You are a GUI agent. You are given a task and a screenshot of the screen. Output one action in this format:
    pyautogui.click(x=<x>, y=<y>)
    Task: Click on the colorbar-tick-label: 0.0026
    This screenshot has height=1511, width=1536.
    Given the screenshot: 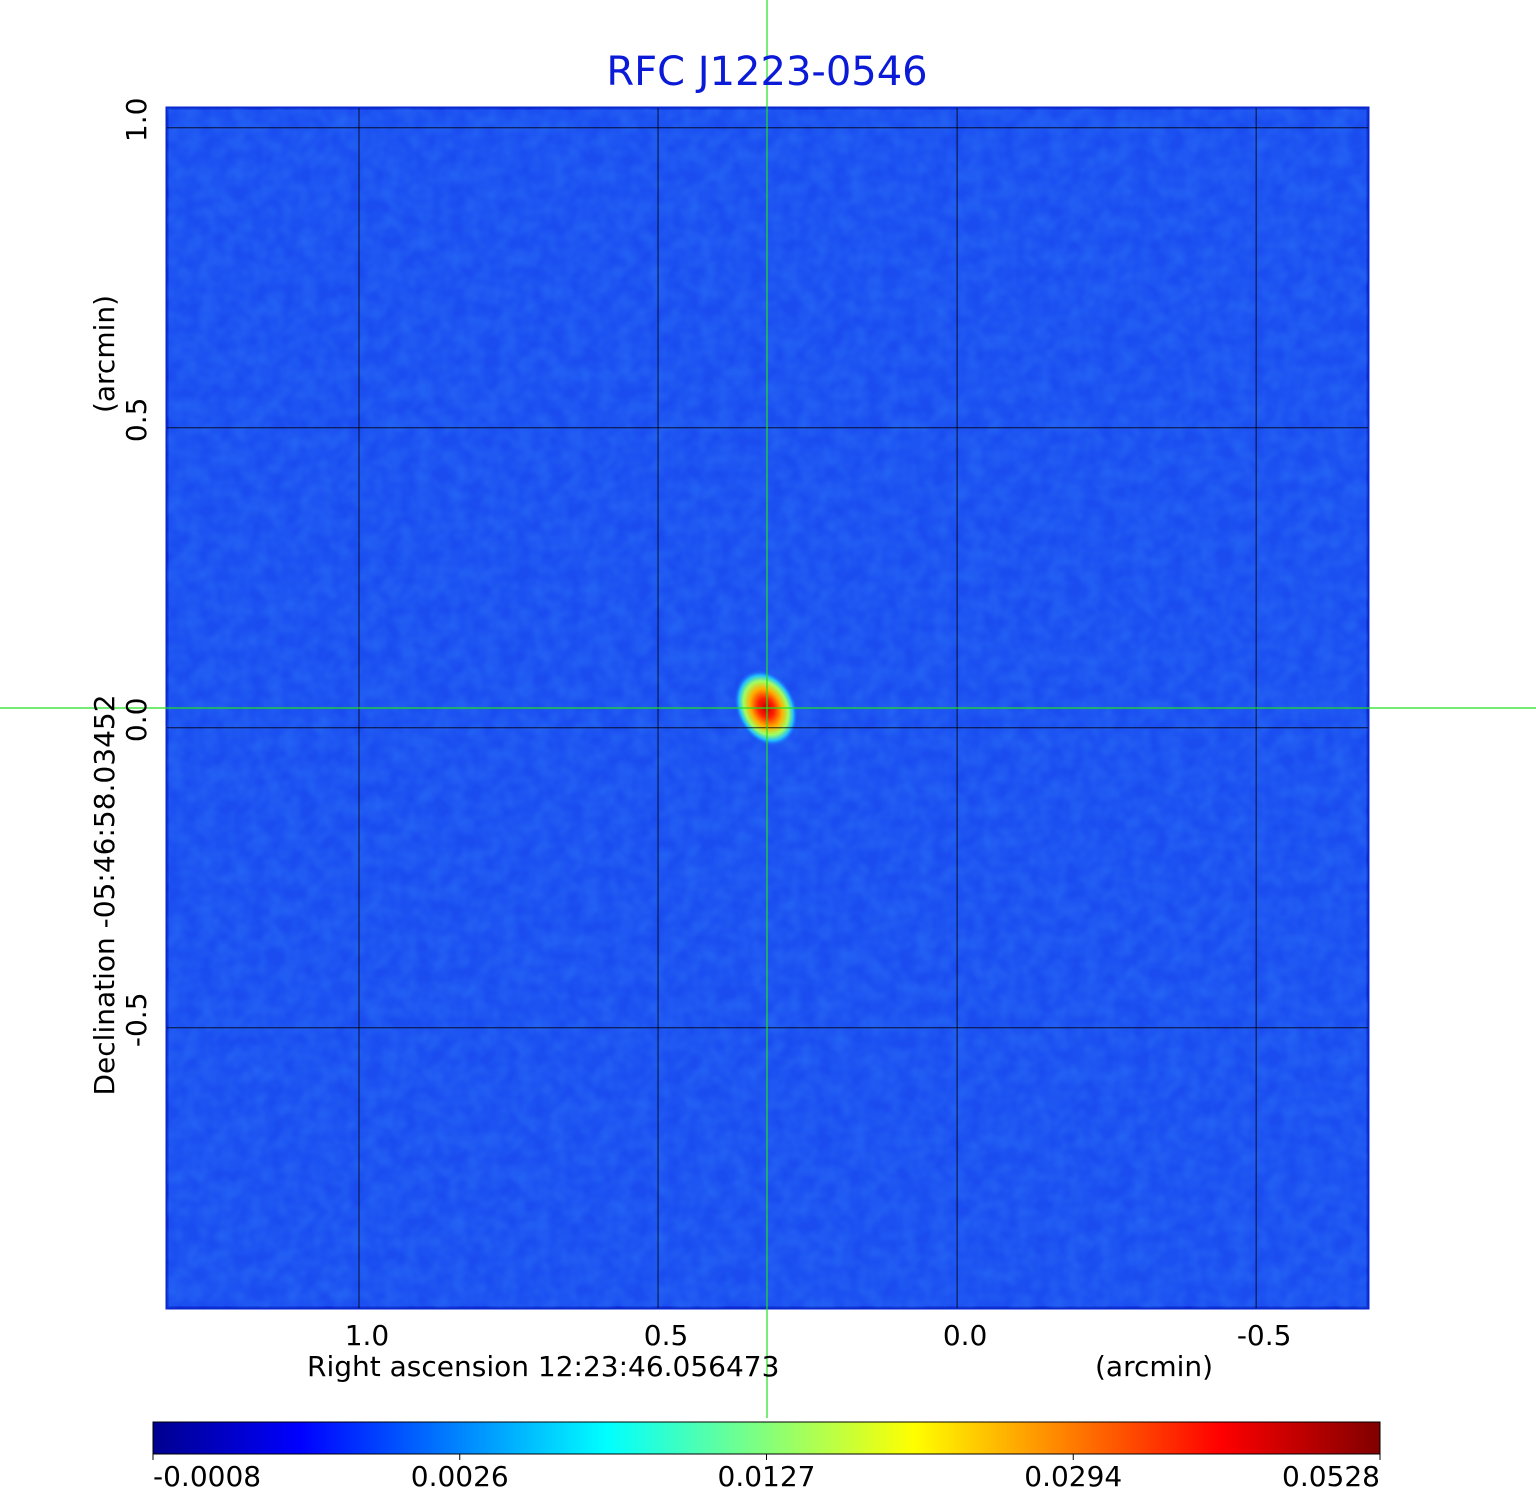 What is the action you would take?
    pyautogui.click(x=460, y=1476)
    